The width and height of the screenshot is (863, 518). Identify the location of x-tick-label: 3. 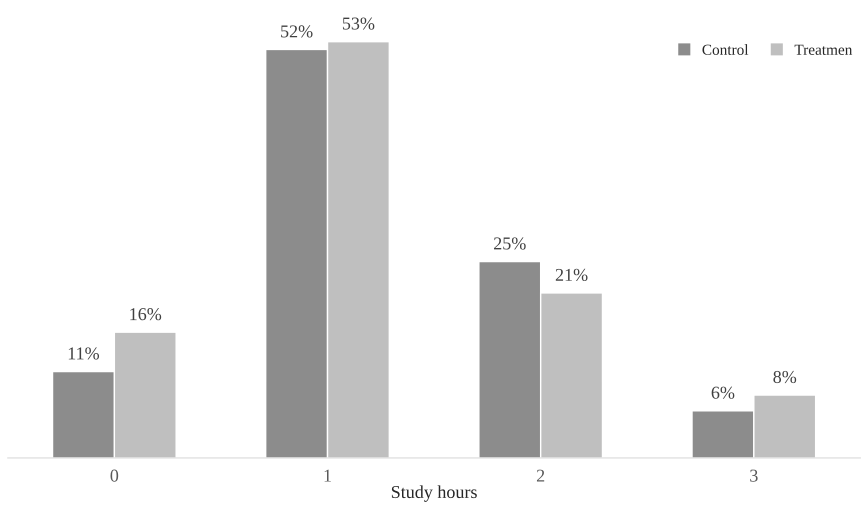
(754, 476).